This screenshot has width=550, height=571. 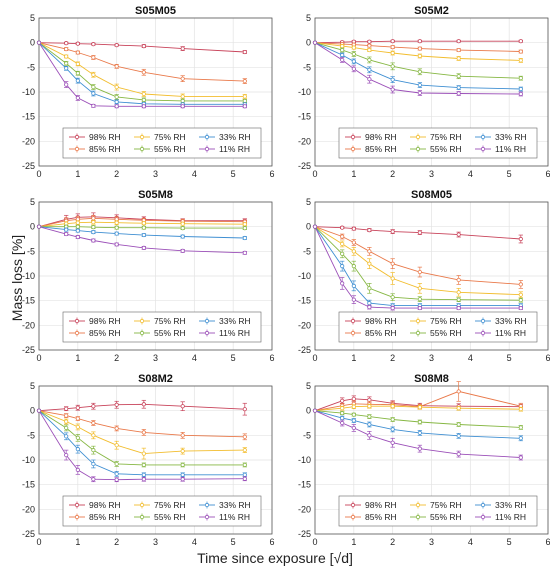 I want to click on chart-title: S08M2, so click(x=155, y=379).